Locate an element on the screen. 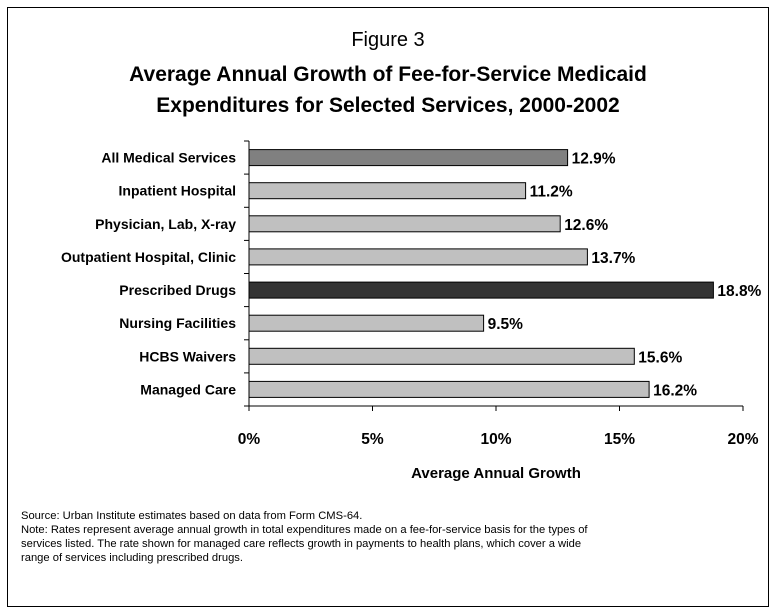 Image resolution: width=776 pixels, height=607 pixels. data-label: 9.5% is located at coordinates (506, 324).